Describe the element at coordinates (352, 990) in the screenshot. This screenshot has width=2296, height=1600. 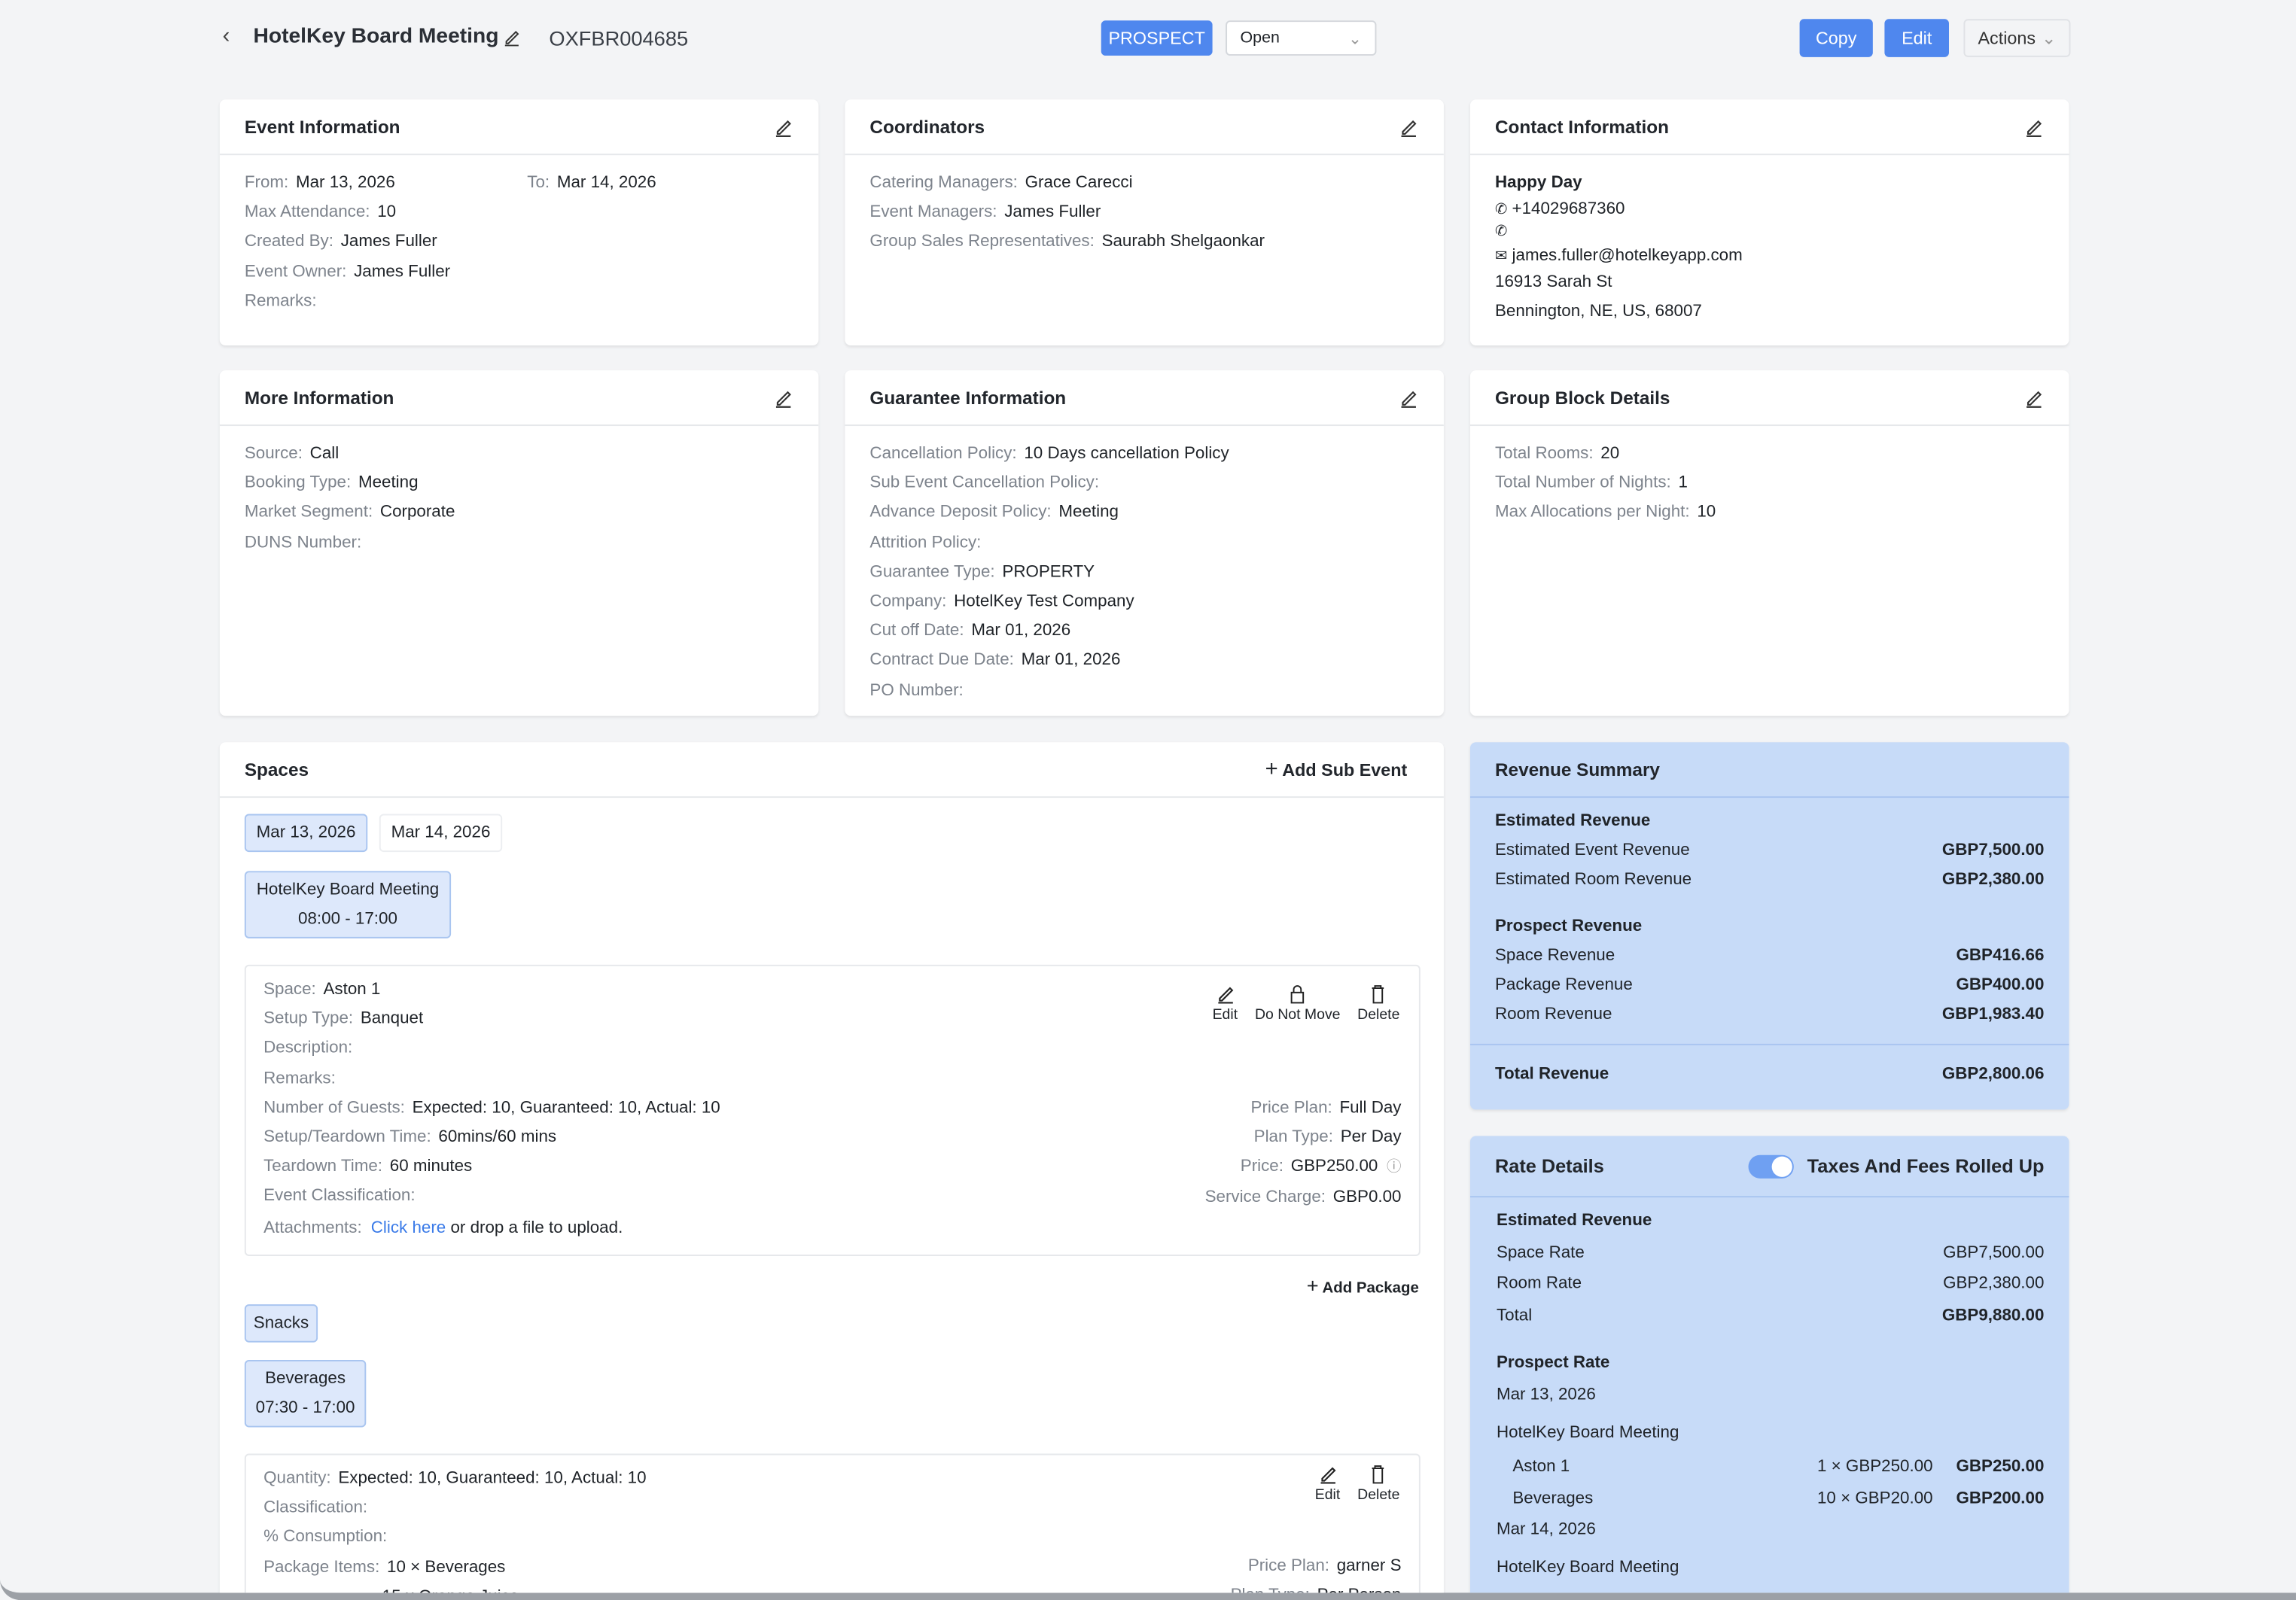
I see `field-value: Aston 1` at that location.